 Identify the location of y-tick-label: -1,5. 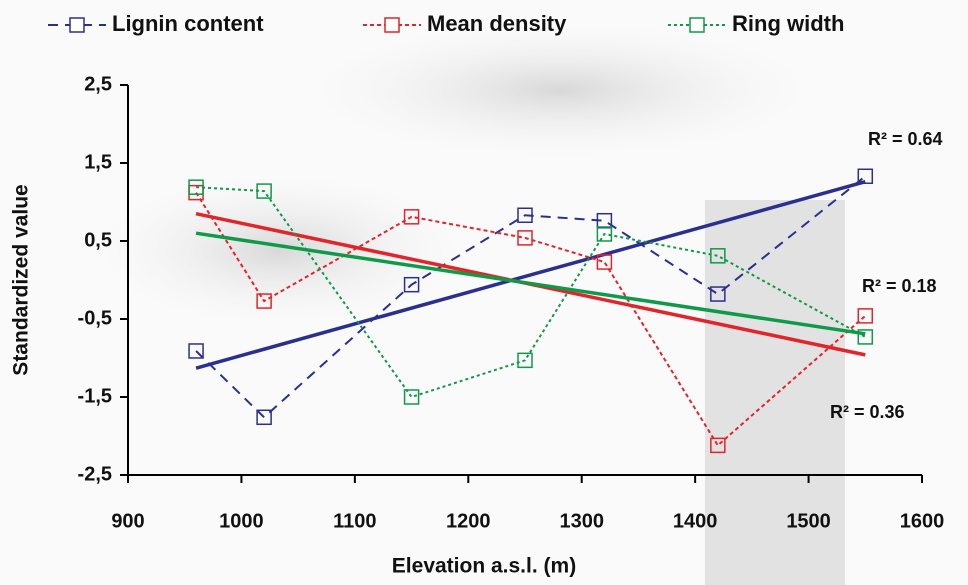
(95, 396).